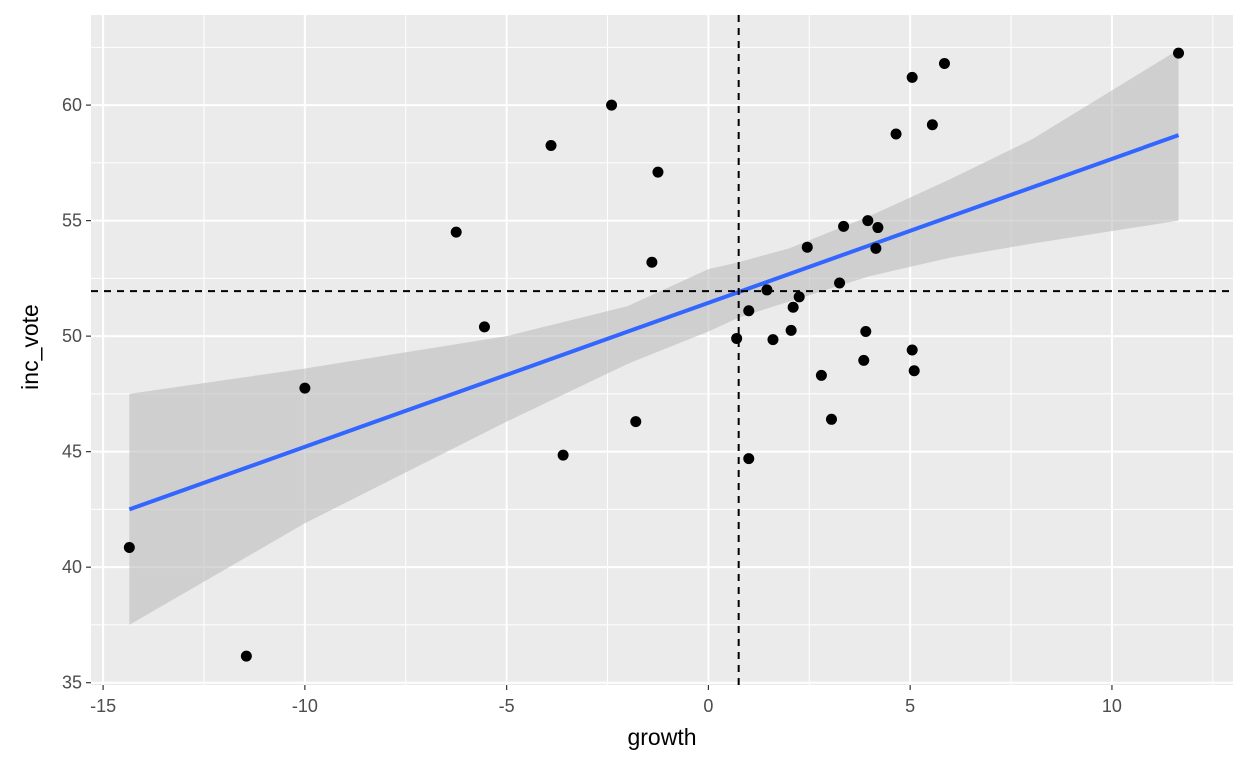 The image size is (1248, 768). I want to click on x-tick-label: -15, so click(103, 706).